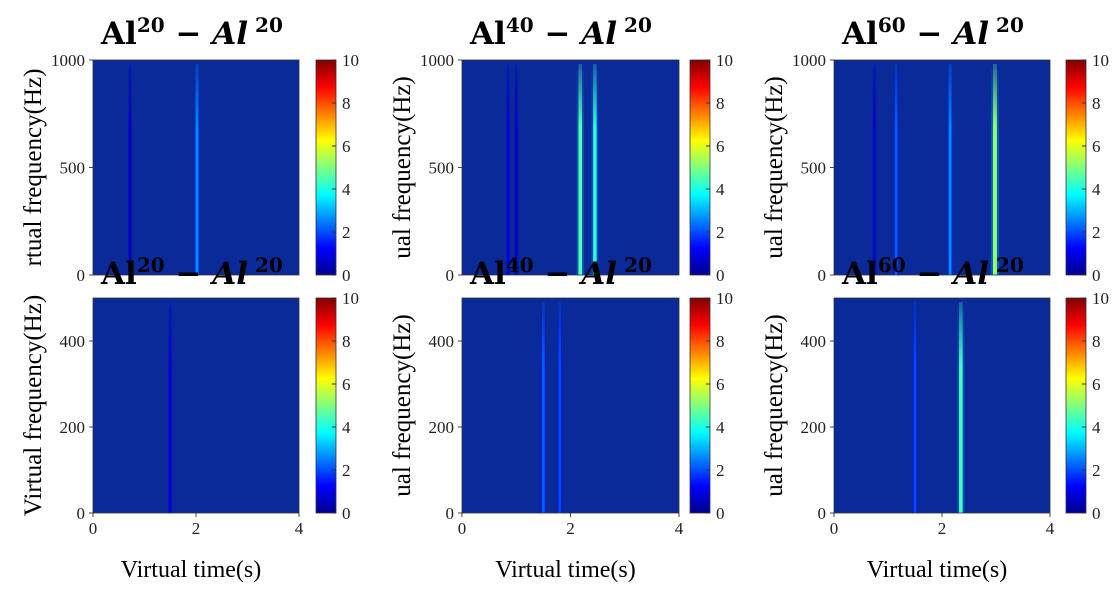  What do you see at coordinates (442, 341) in the screenshot?
I see `y-tick-label: 400` at bounding box center [442, 341].